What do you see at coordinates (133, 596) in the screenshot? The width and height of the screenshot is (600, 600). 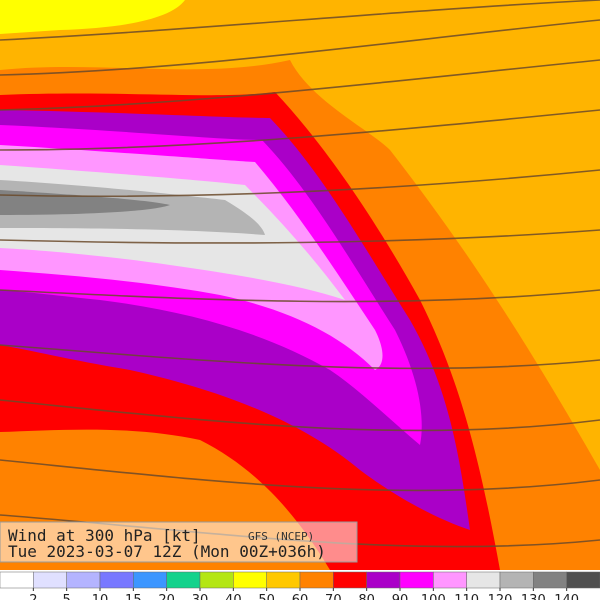 I see `colorbar-label: 15` at bounding box center [133, 596].